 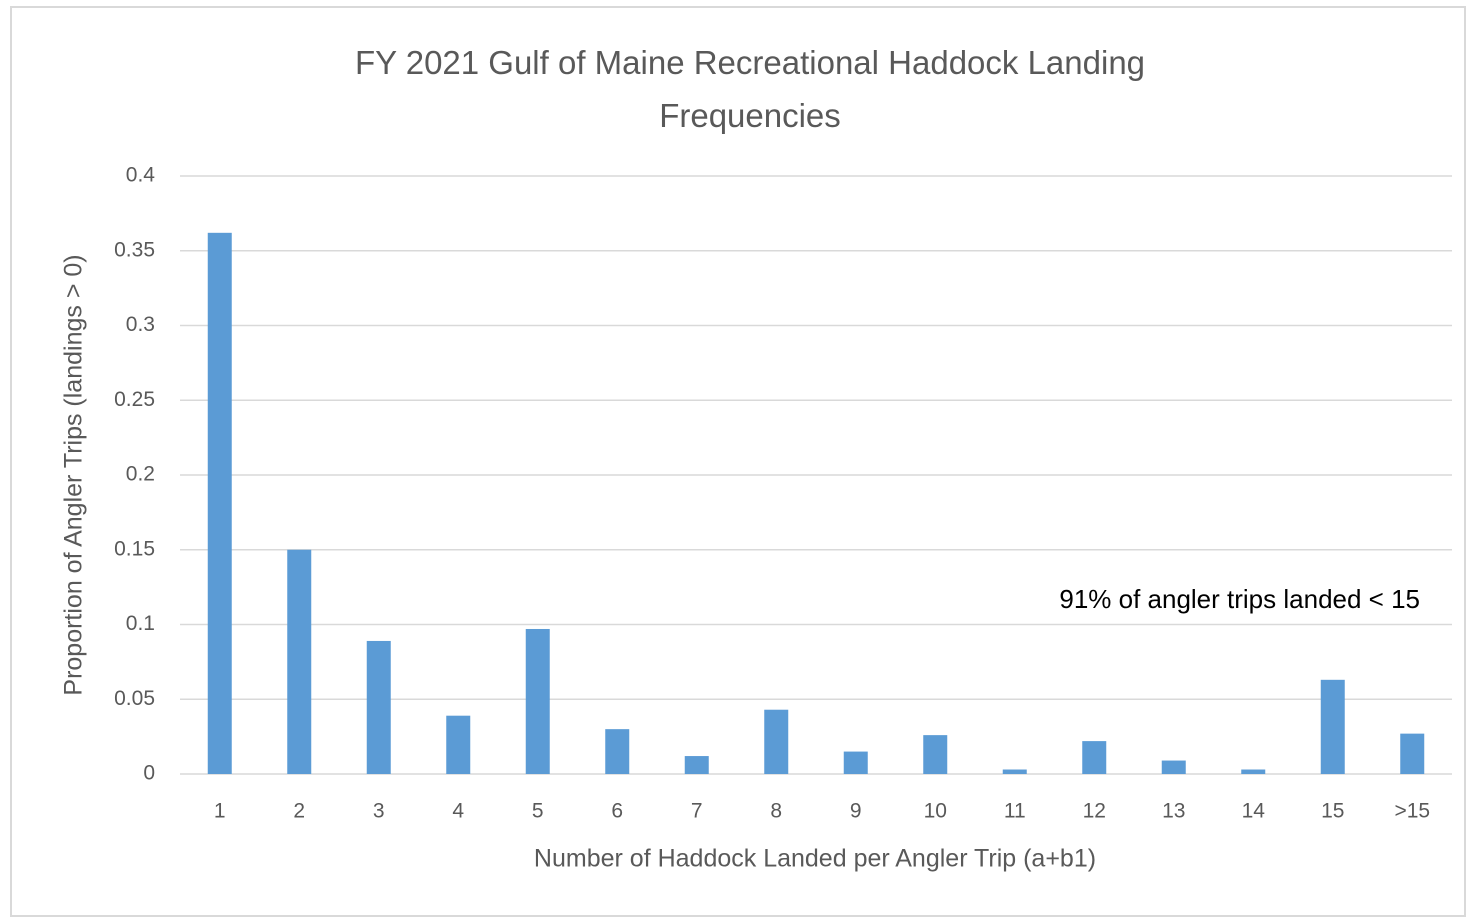 I want to click on y-tick-label: 0.25, so click(x=134, y=399).